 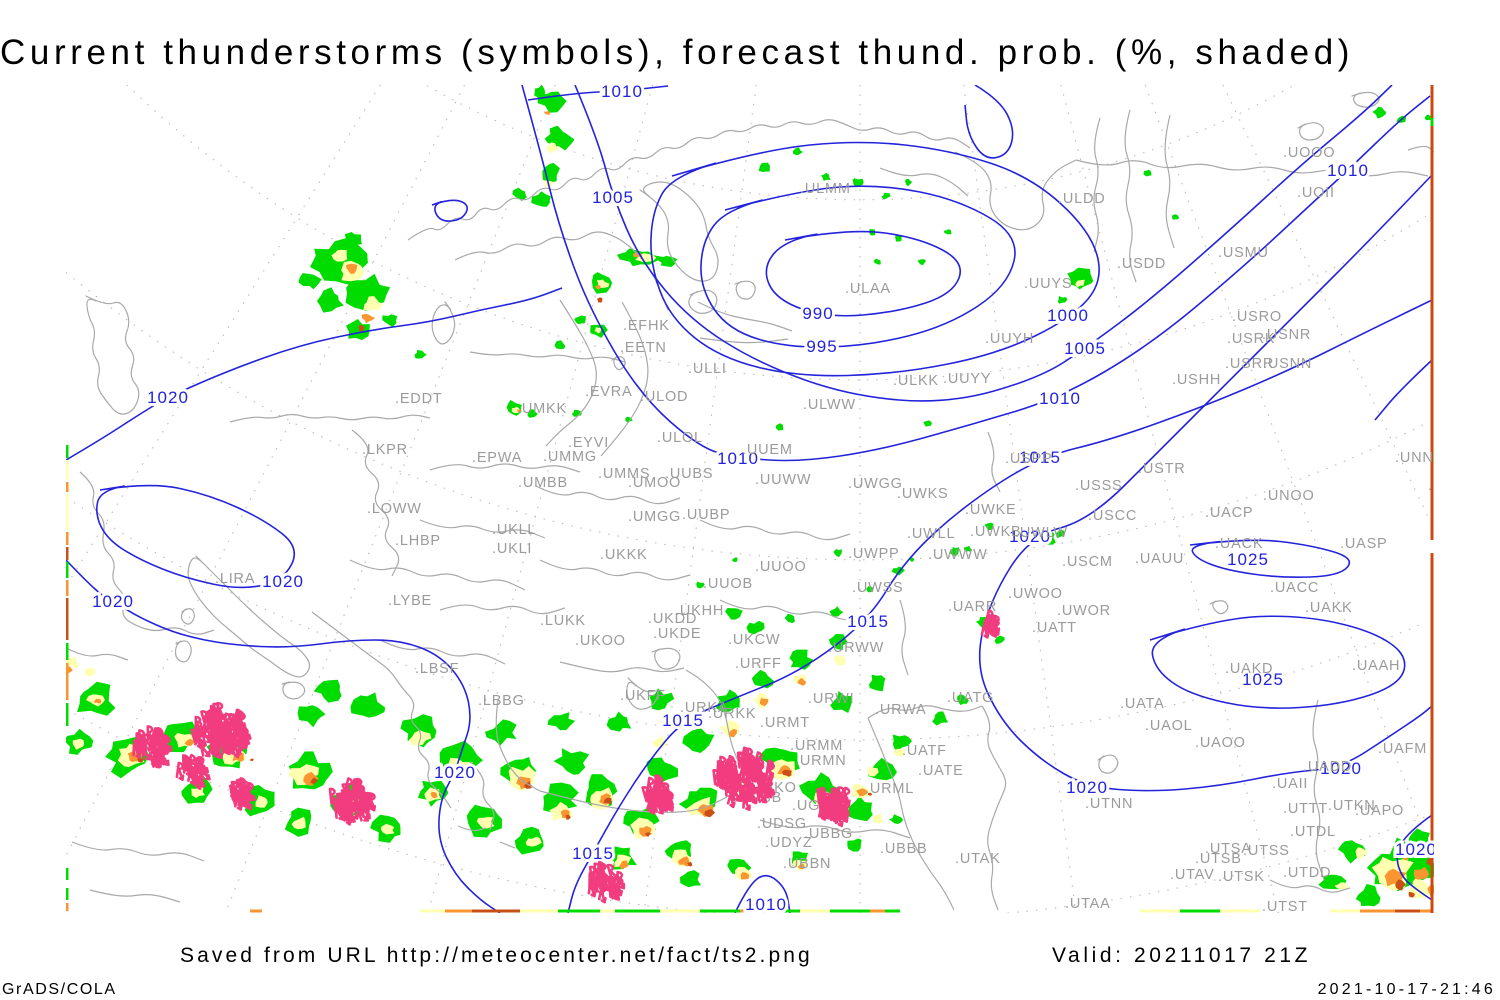 I want to click on station-label: .UNNT, so click(x=1419, y=458).